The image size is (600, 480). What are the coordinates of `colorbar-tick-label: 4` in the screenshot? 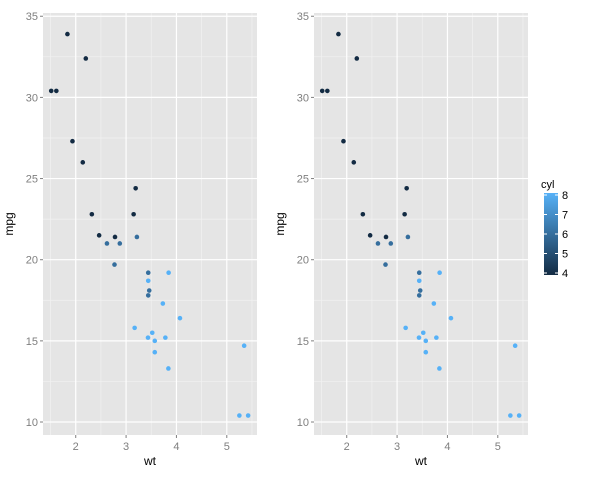 It's located at (565, 274).